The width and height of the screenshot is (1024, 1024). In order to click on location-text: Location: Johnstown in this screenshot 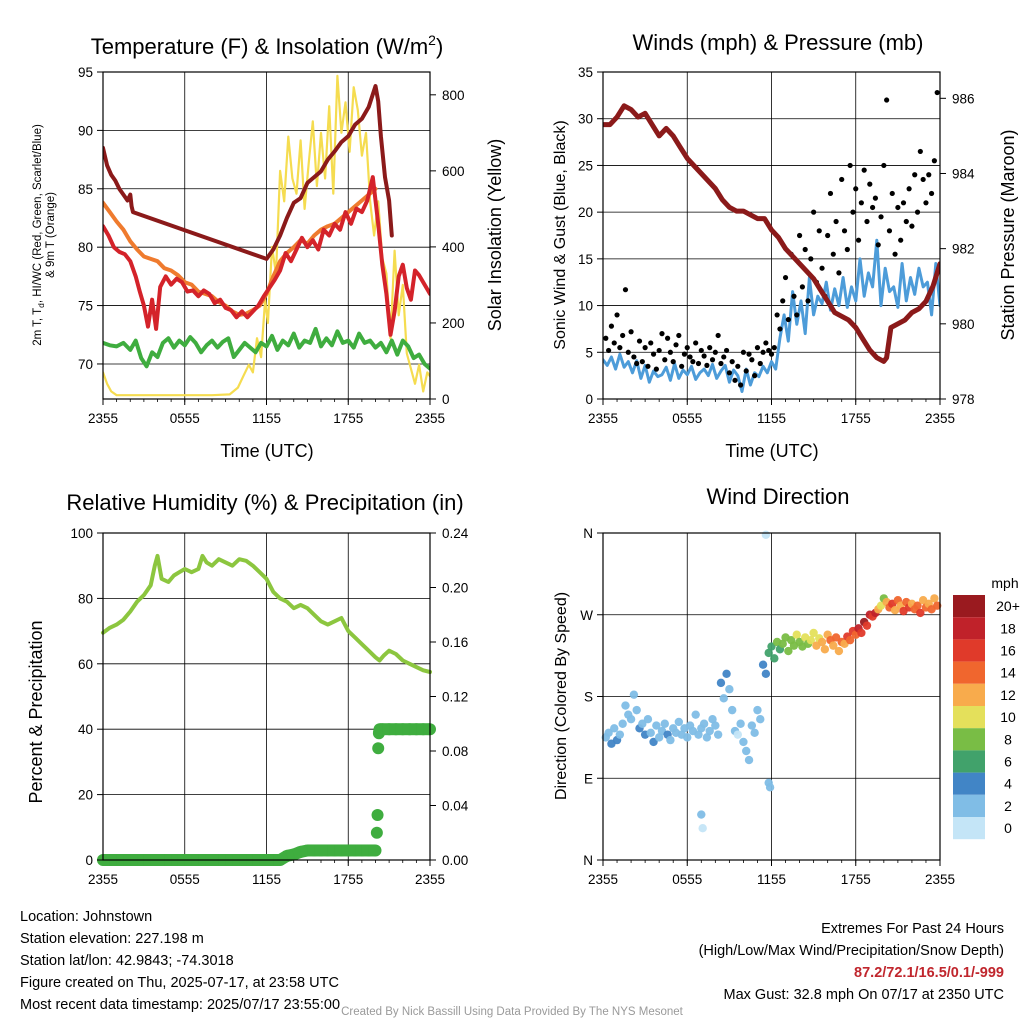, I will do `click(86, 917)`.